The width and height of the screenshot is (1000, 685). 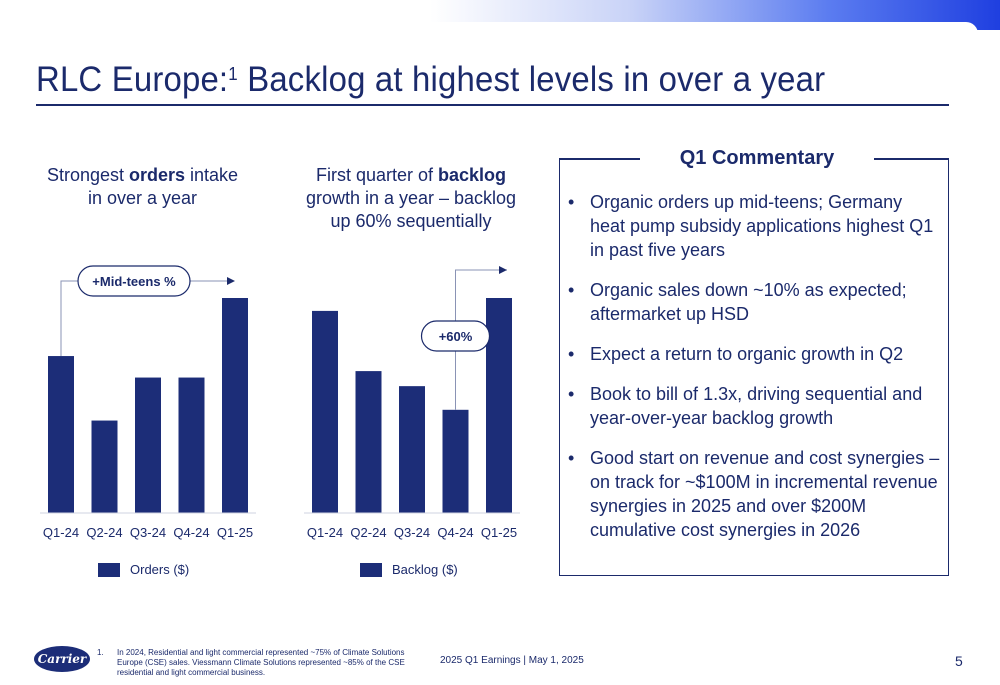 I want to click on title-footnote-marker: 1, so click(x=233, y=74).